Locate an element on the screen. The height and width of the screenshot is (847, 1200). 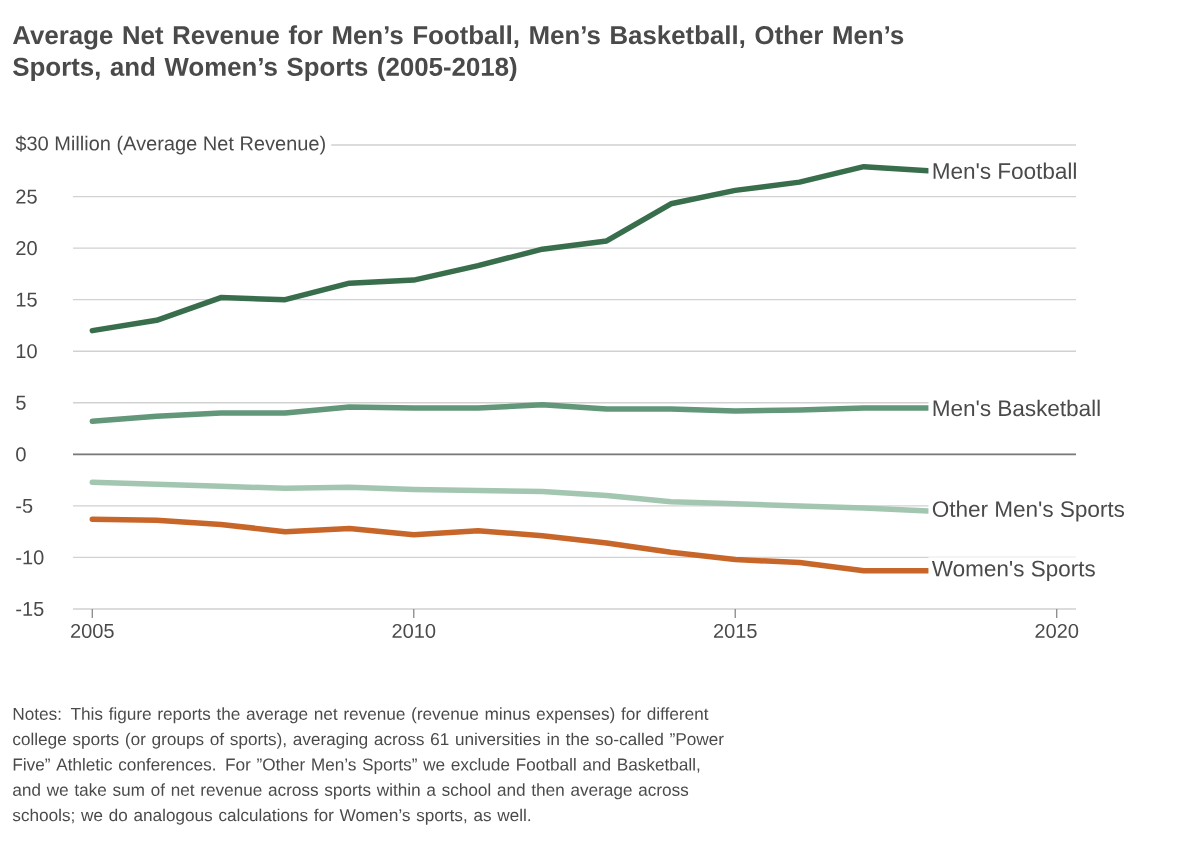
y-tick-label: -10 is located at coordinates (30, 557).